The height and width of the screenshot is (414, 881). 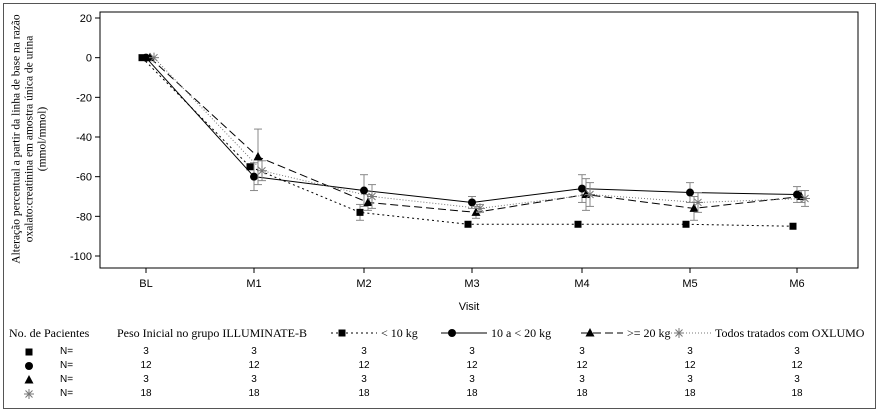 I want to click on y-tick-label: -20, so click(x=84, y=98).